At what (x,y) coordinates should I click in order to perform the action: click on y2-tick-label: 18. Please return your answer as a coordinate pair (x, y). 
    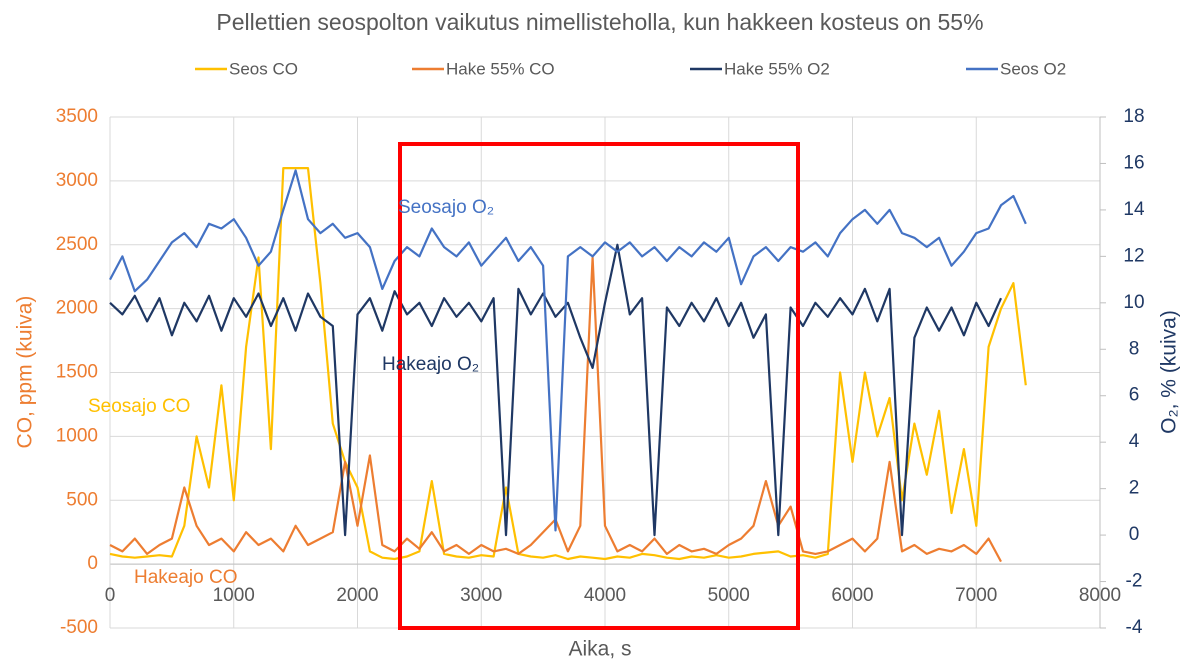
    Looking at the image, I should click on (1133, 116).